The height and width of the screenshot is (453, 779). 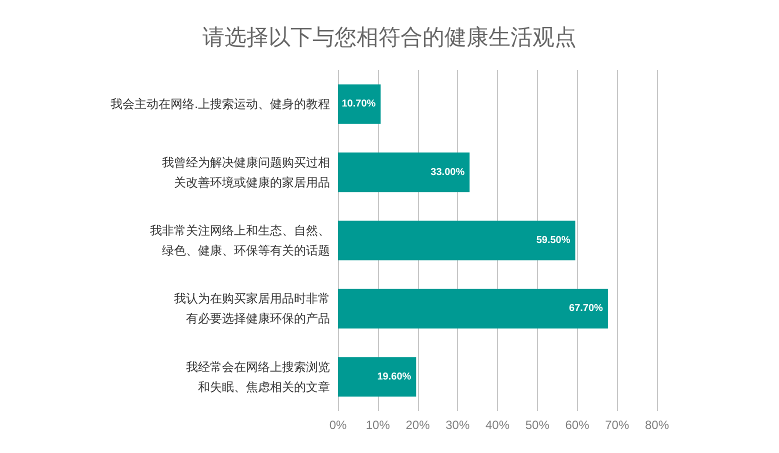 What do you see at coordinates (617, 425) in the screenshot?
I see `x-tick-label: 70%` at bounding box center [617, 425].